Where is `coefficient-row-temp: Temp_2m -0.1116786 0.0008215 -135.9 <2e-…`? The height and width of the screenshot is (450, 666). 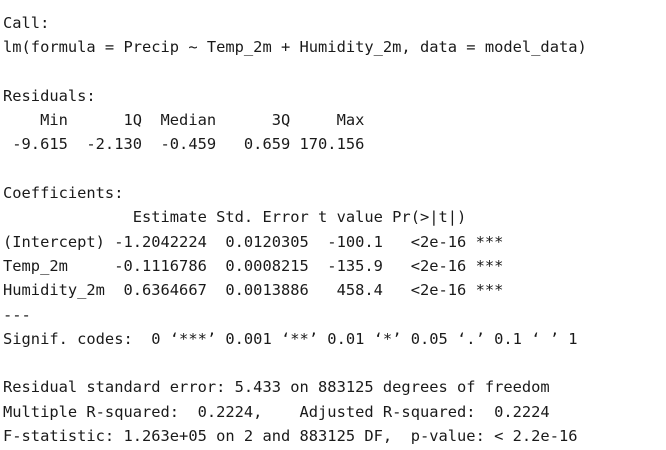
coefficient-row-temp: Temp_2m -0.1116786 0.0008215 -135.9 <2e-… is located at coordinates (253, 265).